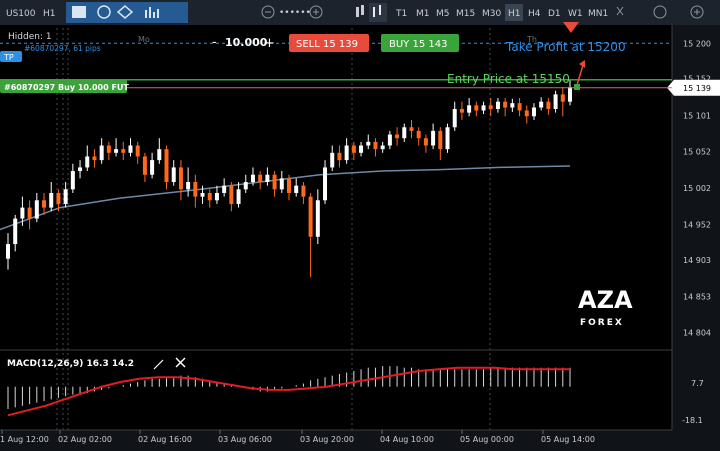  I want to click on macd-tick-1: 7.7, so click(697, 383).